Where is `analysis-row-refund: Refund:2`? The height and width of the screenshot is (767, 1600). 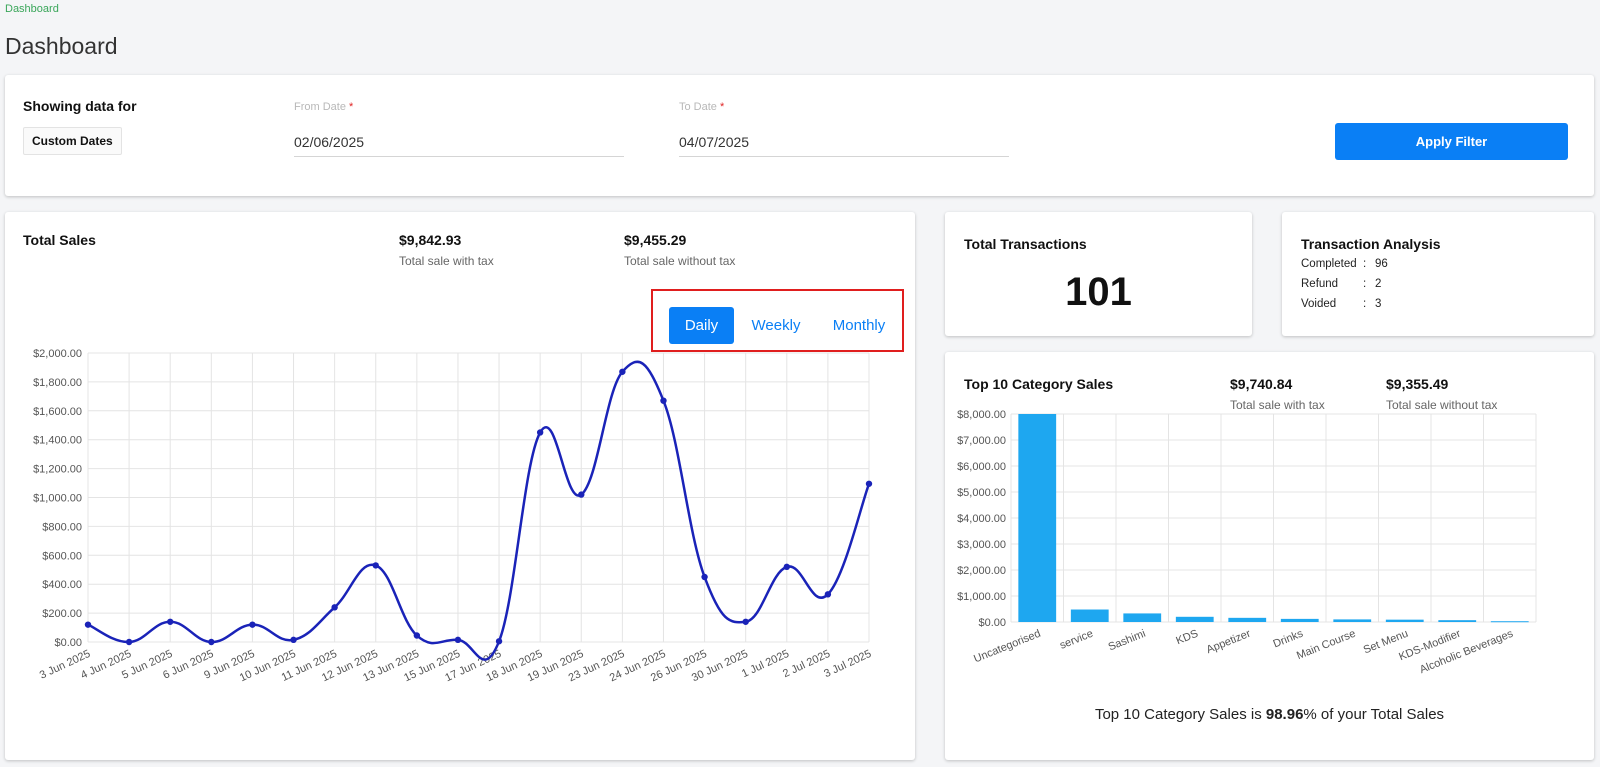
analysis-row-refund: Refund:2 is located at coordinates (1341, 284).